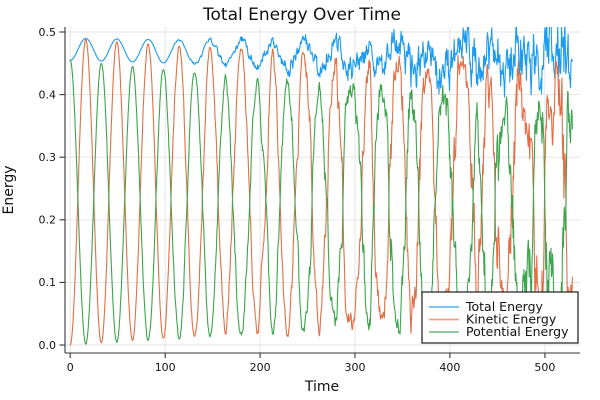 Image resolution: width=600 pixels, height=400 pixels. Describe the element at coordinates (70, 367) in the screenshot. I see `x-tick-label-0: 0` at that location.